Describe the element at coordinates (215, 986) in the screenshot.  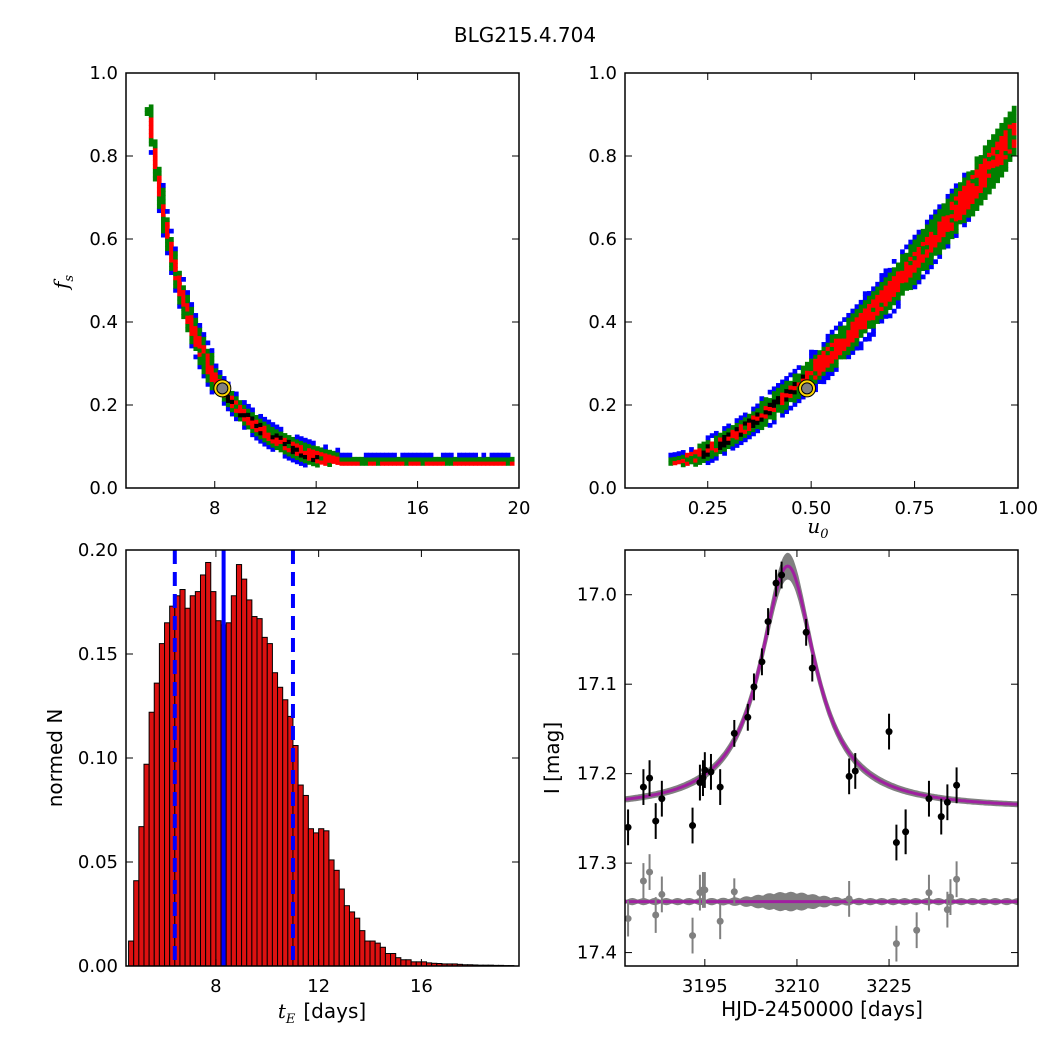
I see `x-tick-label: 8` at that location.